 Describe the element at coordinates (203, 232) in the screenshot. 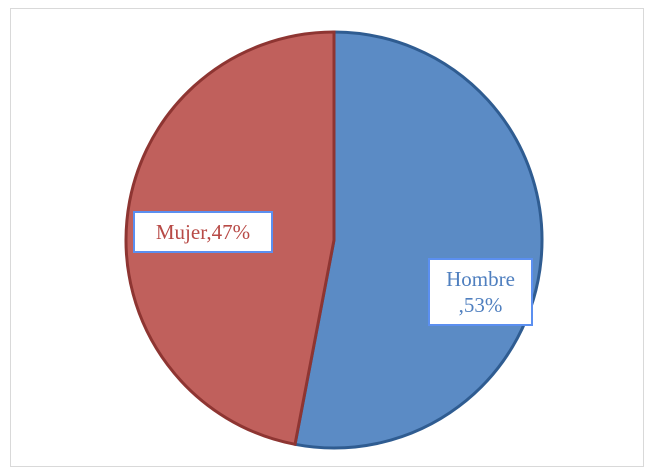

I see `data-label: Mujer,47%` at that location.